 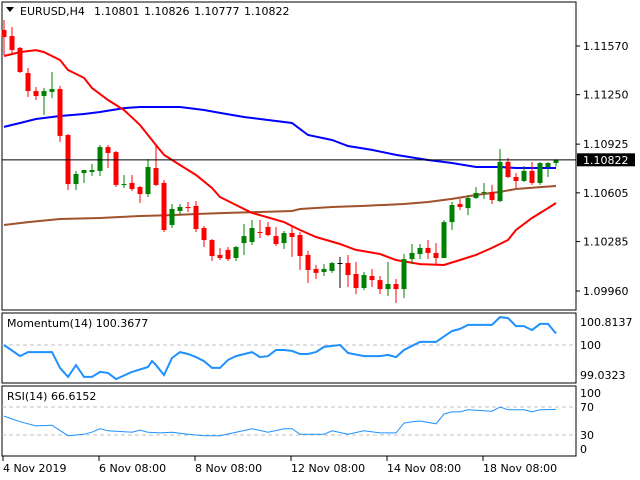 I want to click on time-axis-label: 14 Nov 08:00, so click(x=424, y=468).